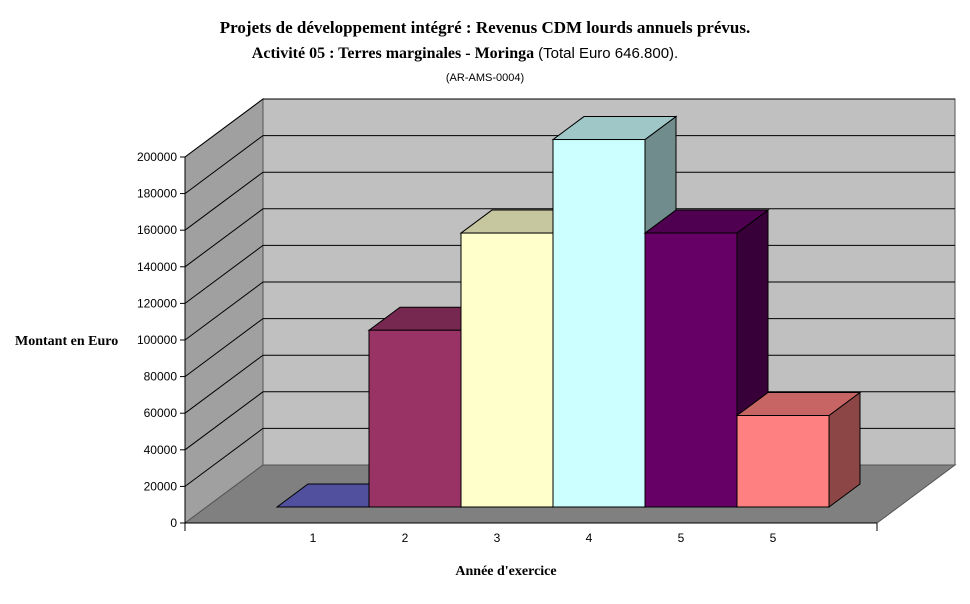  Describe the element at coordinates (497, 538) in the screenshot. I see `x-tick-label: 3` at that location.